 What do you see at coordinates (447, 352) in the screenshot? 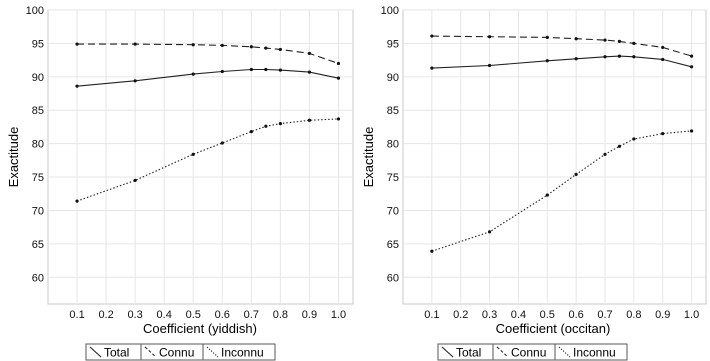
I see `legend-swatch-total` at bounding box center [447, 352].